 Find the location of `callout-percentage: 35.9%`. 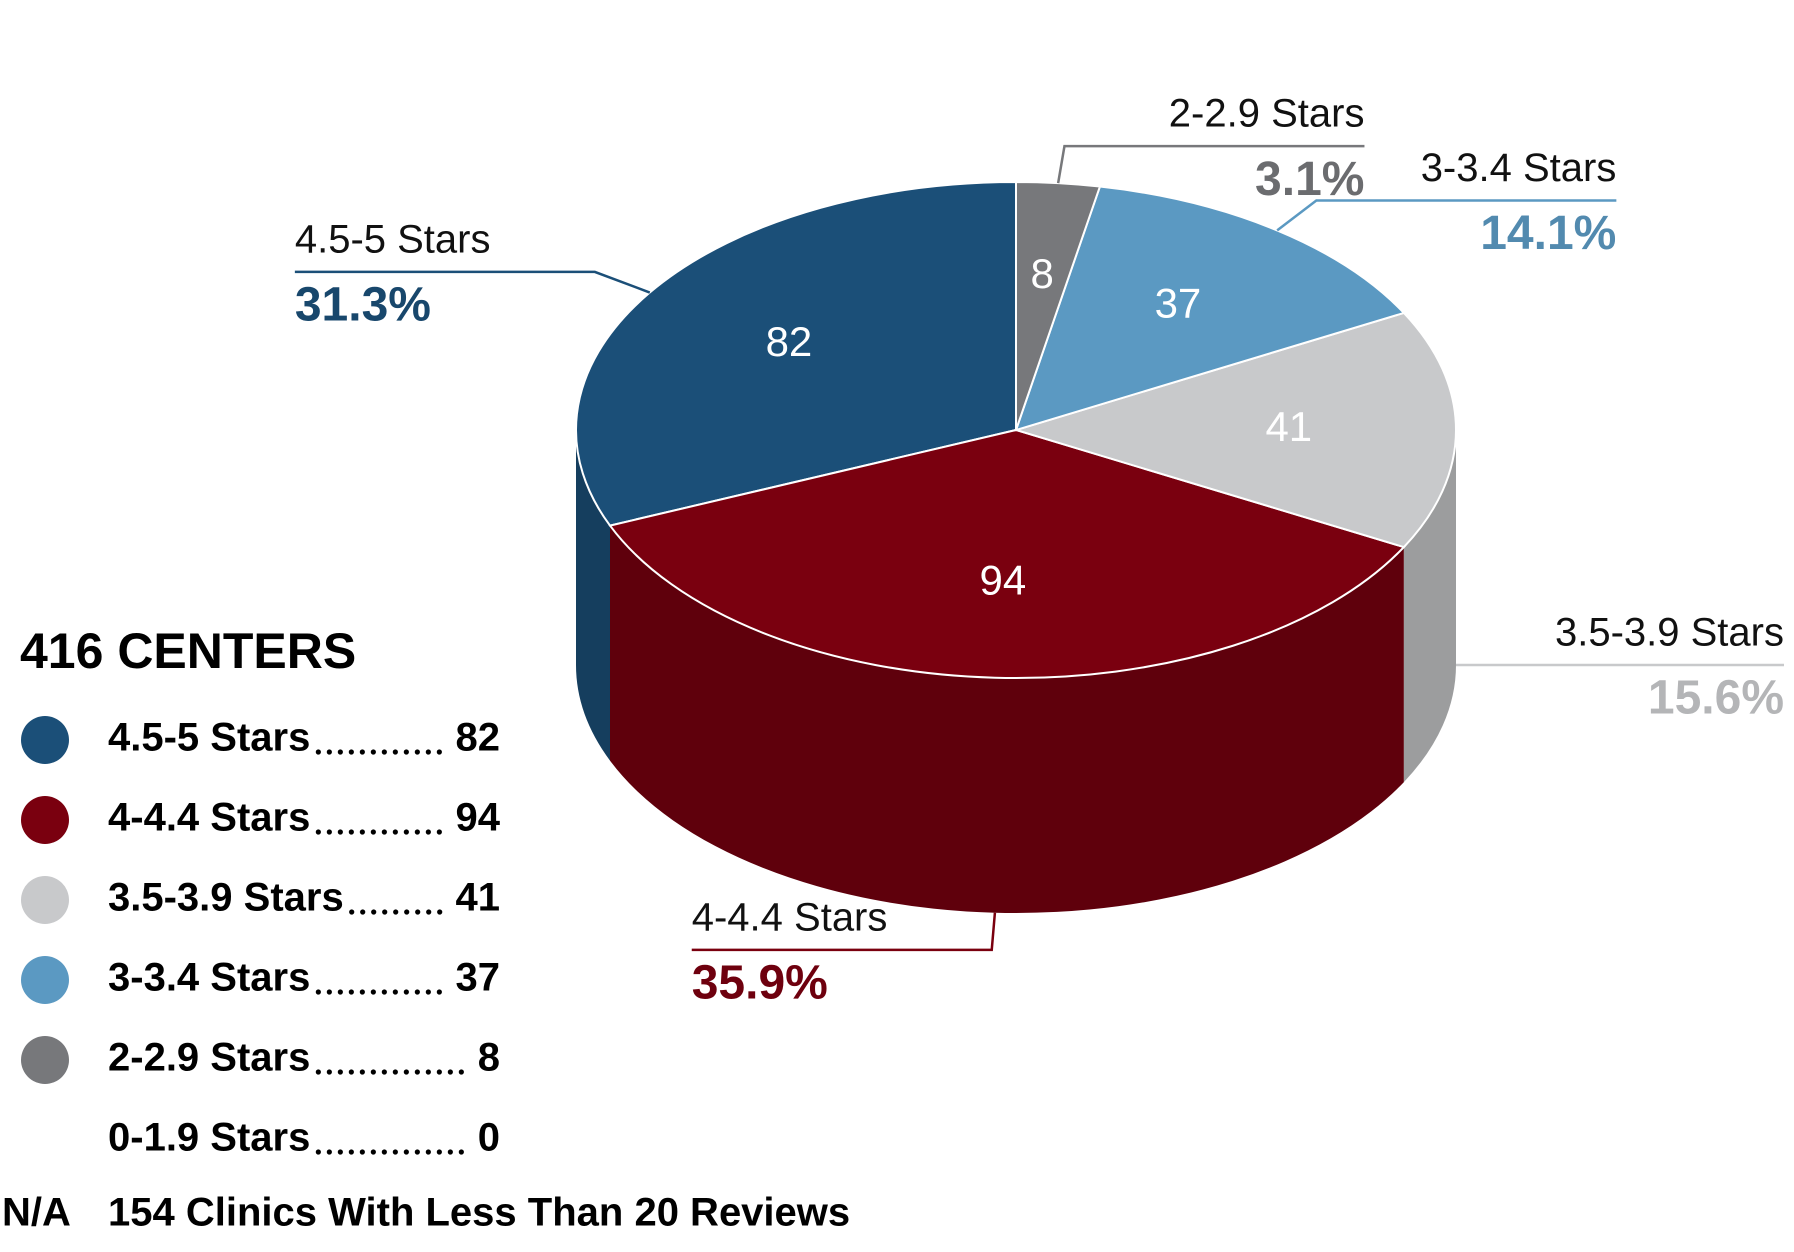

callout-percentage: 35.9% is located at coordinates (760, 983).